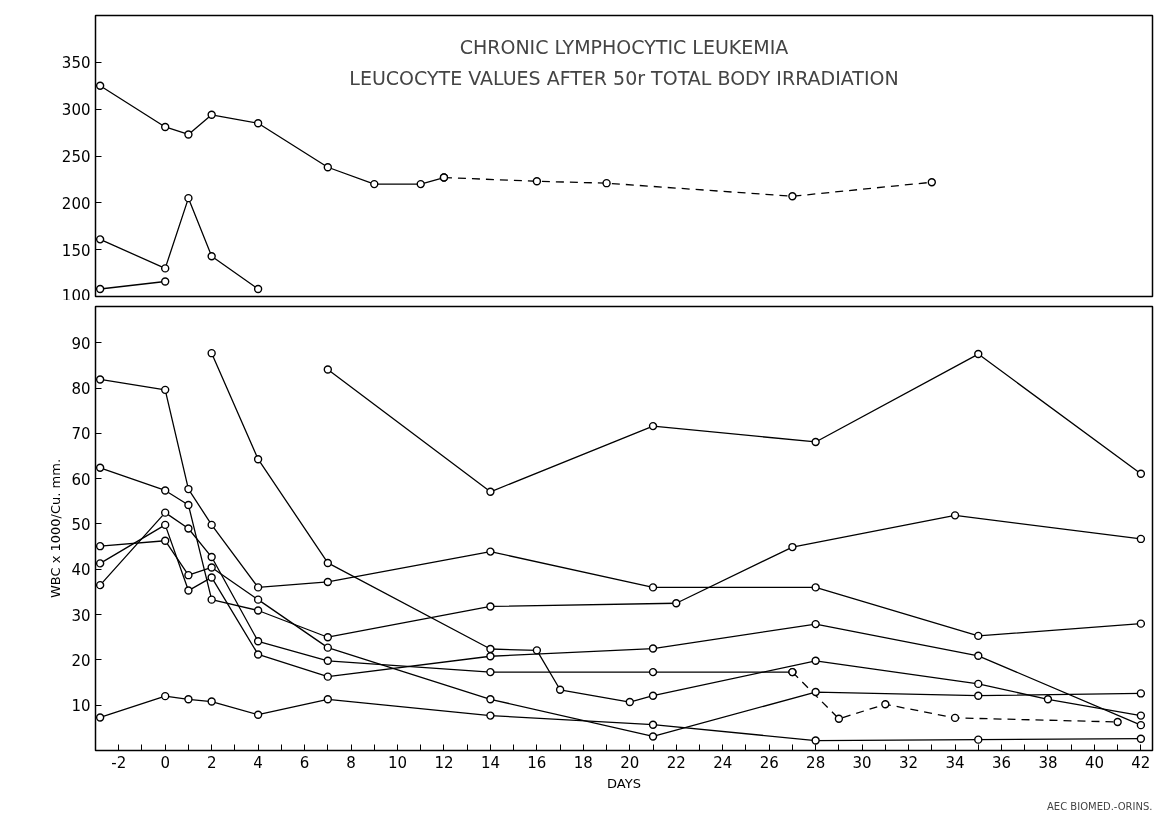 The height and width of the screenshot is (829, 1165). I want to click on y-tick-label: 90, so click(81, 343).